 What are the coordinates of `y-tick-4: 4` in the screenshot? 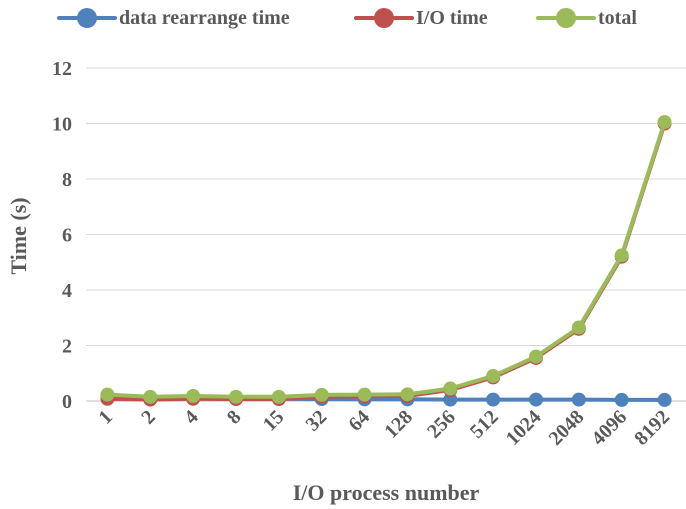 It's located at (67, 291).